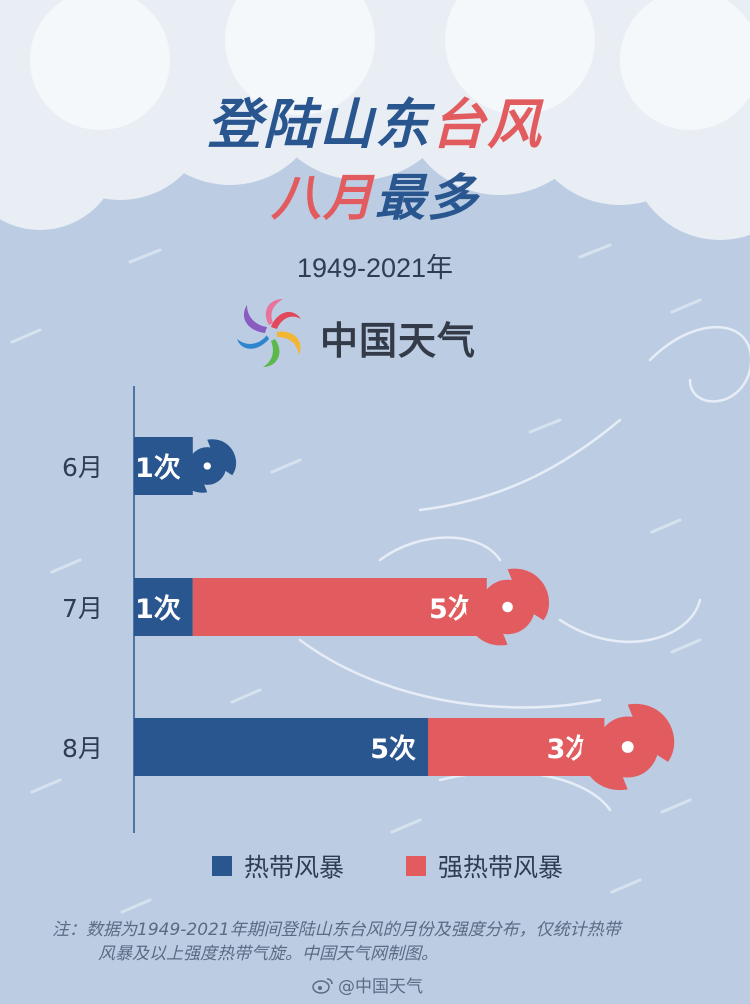 This screenshot has width=750, height=1004. What do you see at coordinates (322, 985) in the screenshot?
I see `weibo-icon` at bounding box center [322, 985].